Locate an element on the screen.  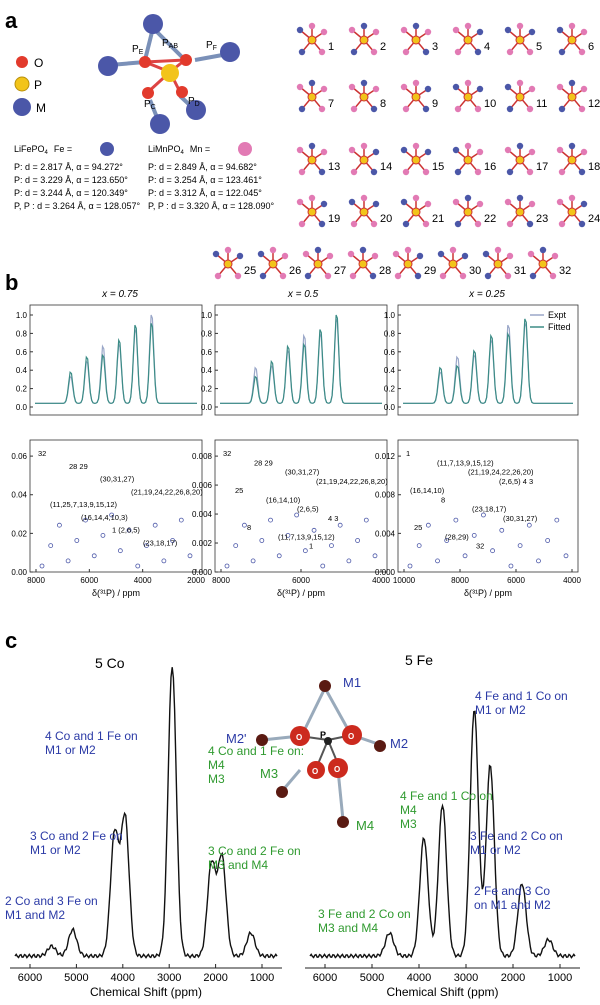
b-annotation-2-5: 25 is located at coordinates (239, 490).